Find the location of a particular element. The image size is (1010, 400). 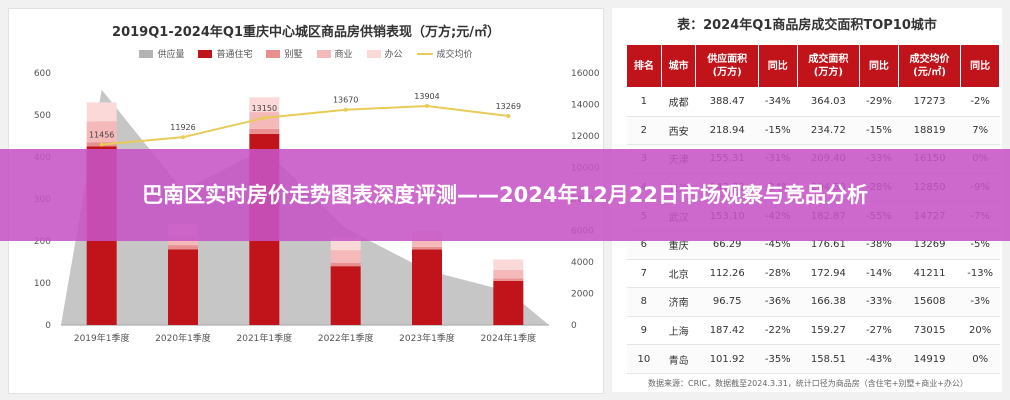

price-label: 13269 is located at coordinates (508, 106).